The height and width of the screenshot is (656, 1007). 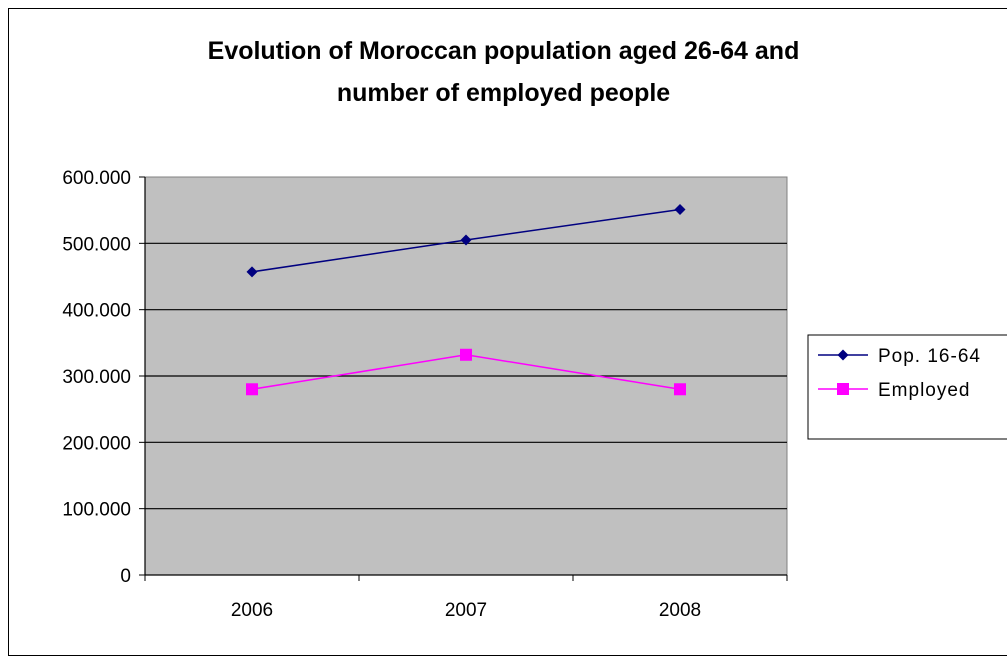 I want to click on x-tick-label: 2007, so click(x=466, y=610).